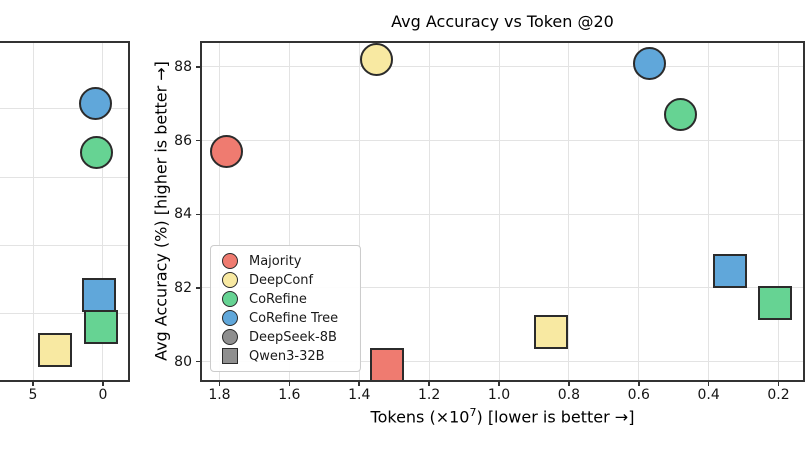 This screenshot has width=808, height=455. I want to click on x-tick-label: 0.2, so click(778, 395).